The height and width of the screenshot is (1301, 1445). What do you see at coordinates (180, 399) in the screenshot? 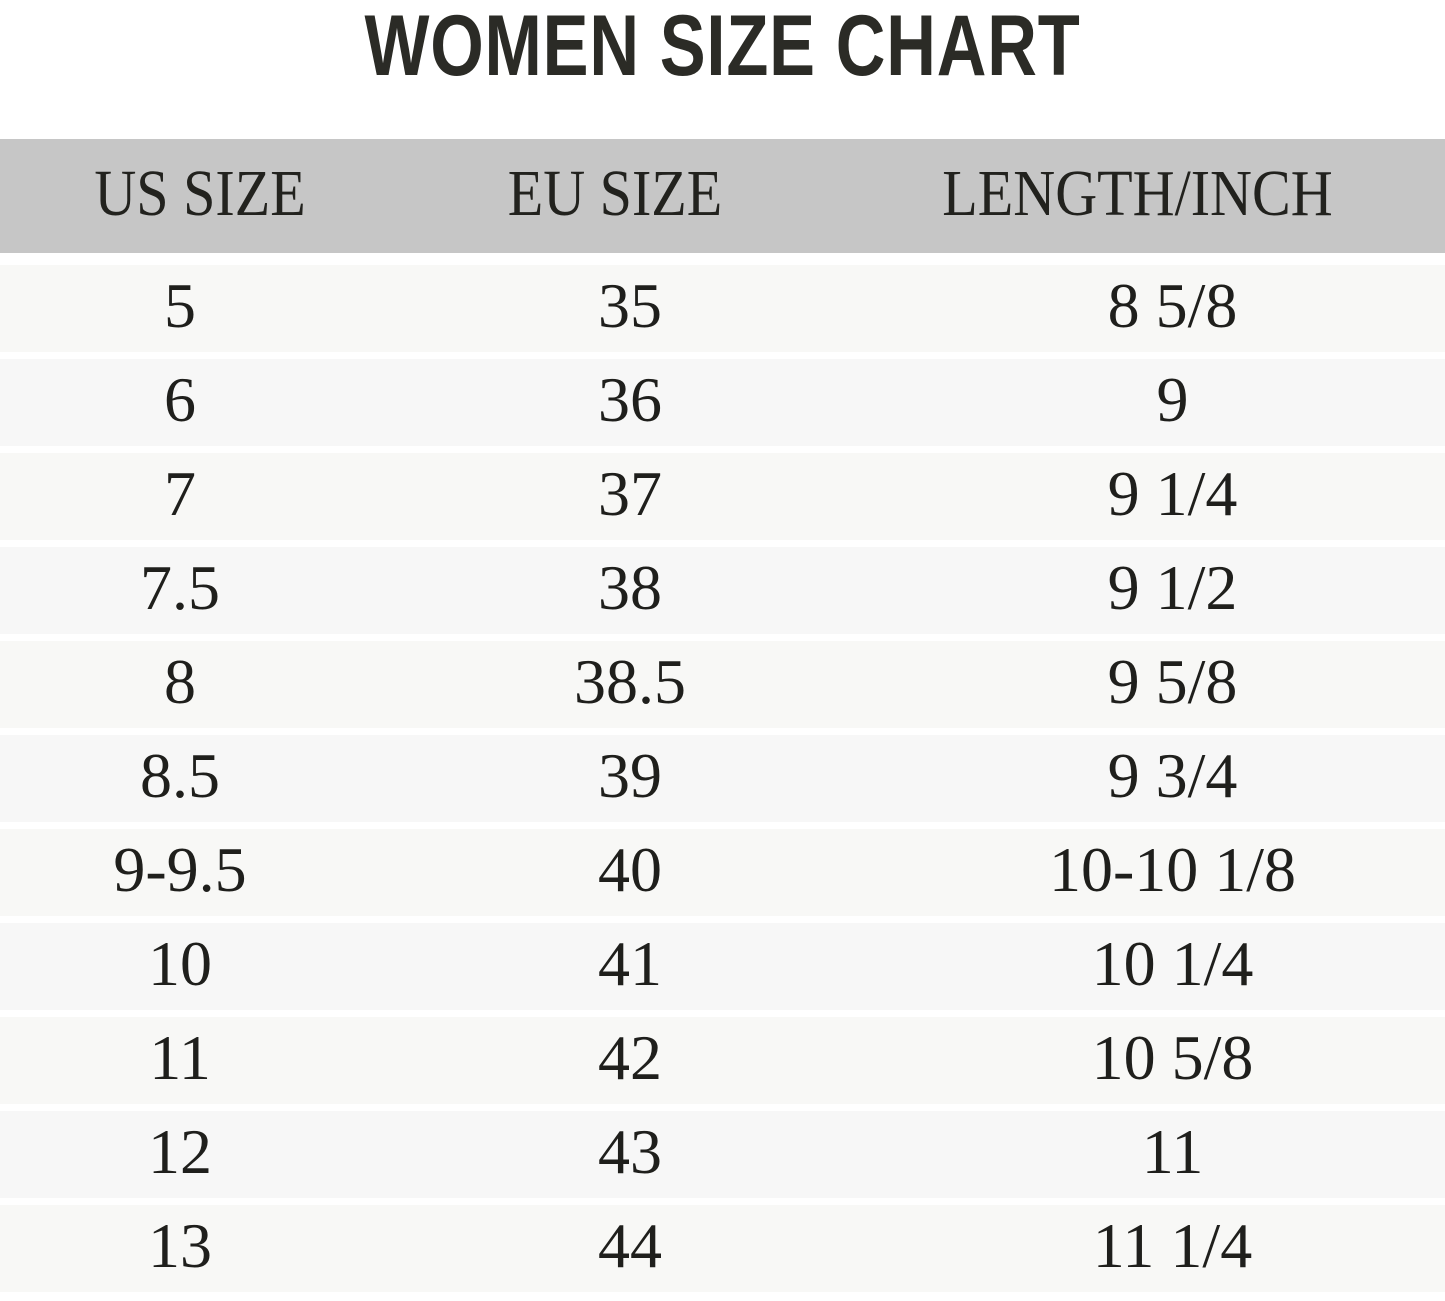
I see `cell-us-size: 6` at bounding box center [180, 399].